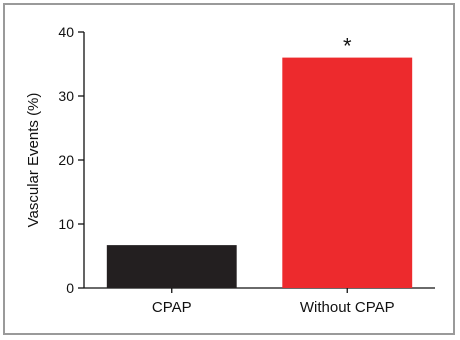 The height and width of the screenshot is (340, 460). I want to click on y-tick-label: 40, so click(66, 32).